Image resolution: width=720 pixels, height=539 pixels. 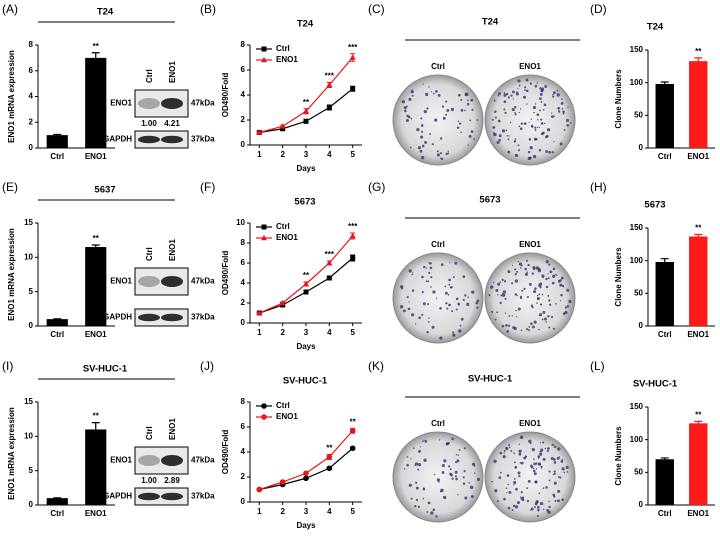 I want to click on x-axis-label: Days, so click(x=306, y=346).